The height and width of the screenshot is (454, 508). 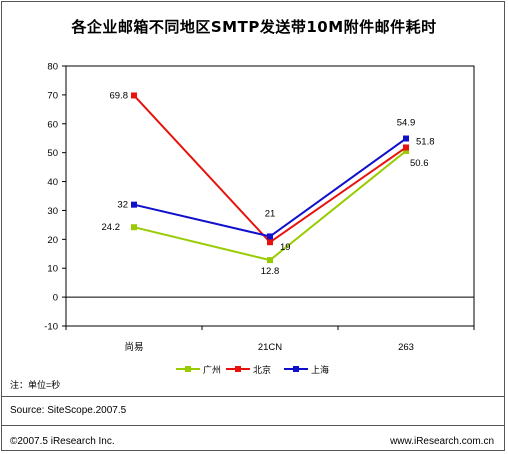 I want to click on data-label: 50.6, so click(x=419, y=163).